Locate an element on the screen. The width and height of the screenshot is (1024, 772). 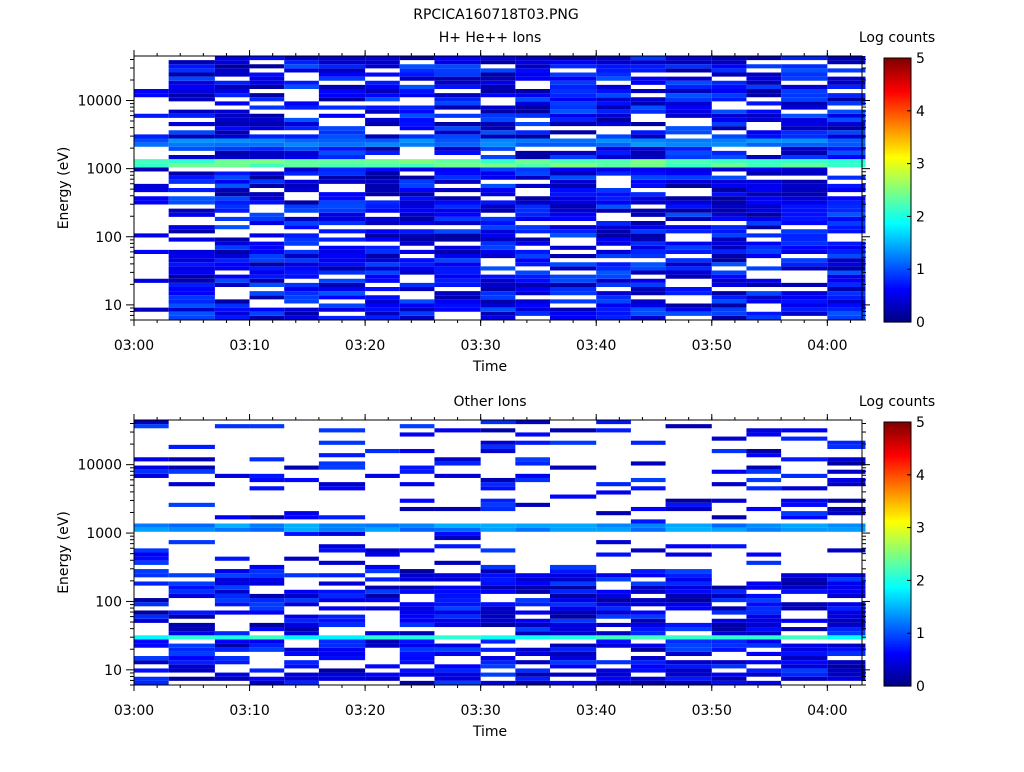
y-tick-label: 10000 is located at coordinates (99, 102).